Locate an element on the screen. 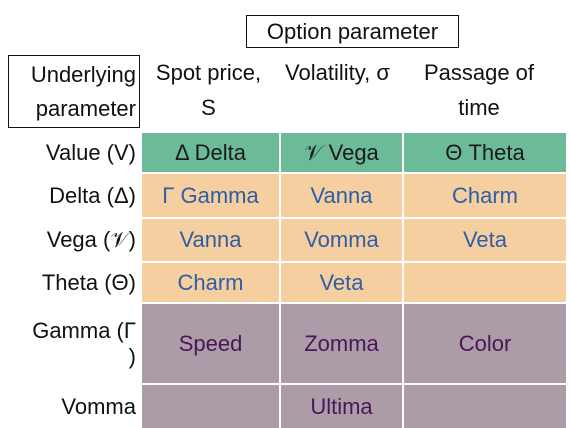 Image resolution: width=572 pixels, height=428 pixels. column-header-text: Spot price, S is located at coordinates (208, 90).